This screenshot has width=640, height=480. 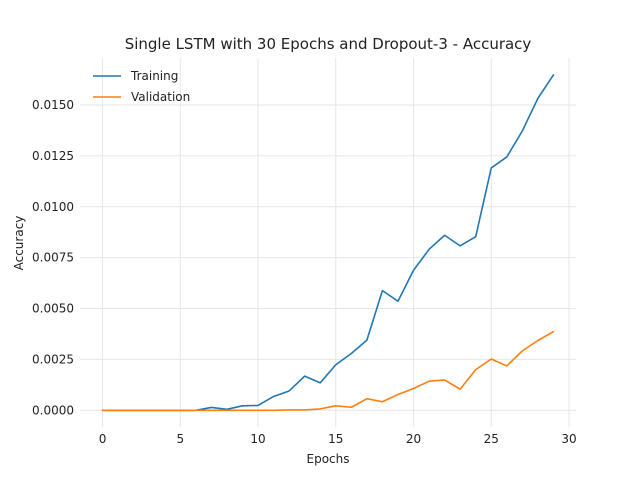 What do you see at coordinates (180, 439) in the screenshot?
I see `x-tick-label: 5` at bounding box center [180, 439].